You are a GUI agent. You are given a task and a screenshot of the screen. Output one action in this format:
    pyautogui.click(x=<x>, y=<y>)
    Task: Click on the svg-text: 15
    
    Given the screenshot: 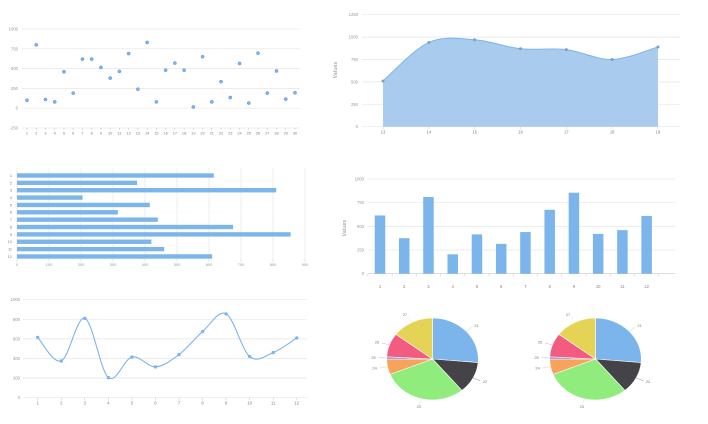 What is the action you would take?
    pyautogui.click(x=474, y=132)
    